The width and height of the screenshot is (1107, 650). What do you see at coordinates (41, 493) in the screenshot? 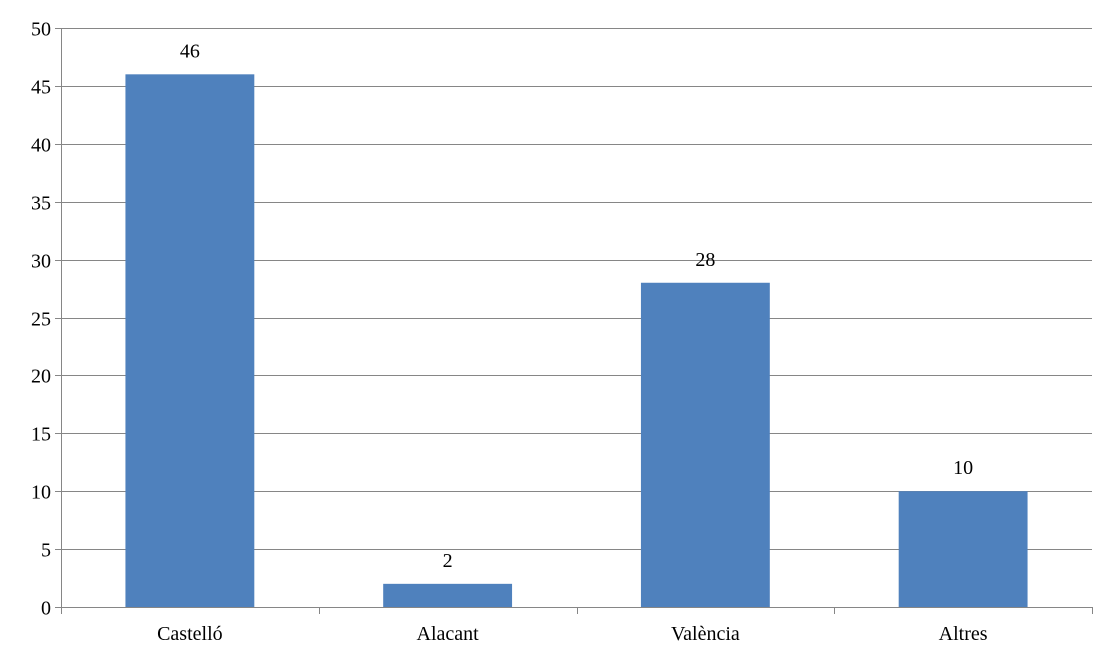
I see `y-tick-label: 10` at bounding box center [41, 493].